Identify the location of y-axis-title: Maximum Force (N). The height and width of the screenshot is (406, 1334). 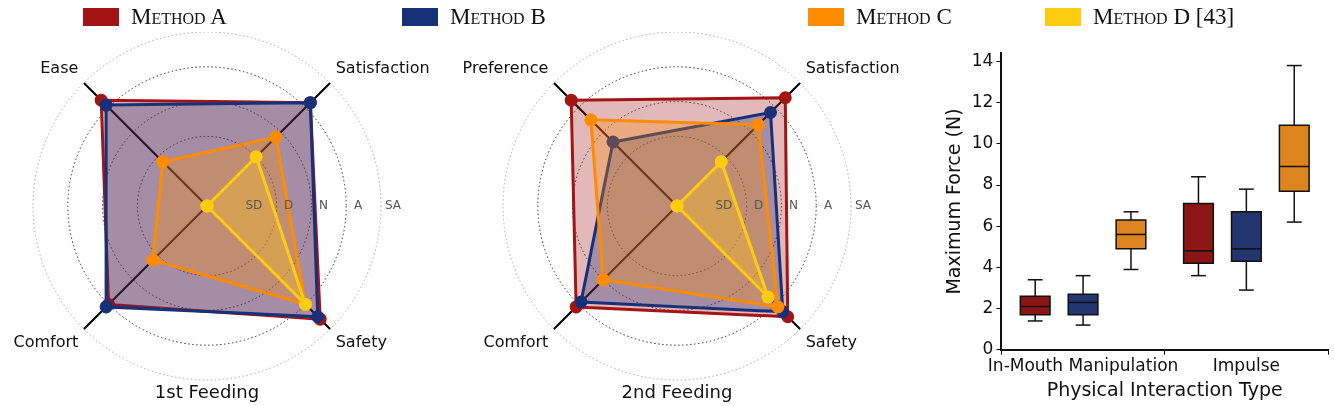
(953, 201).